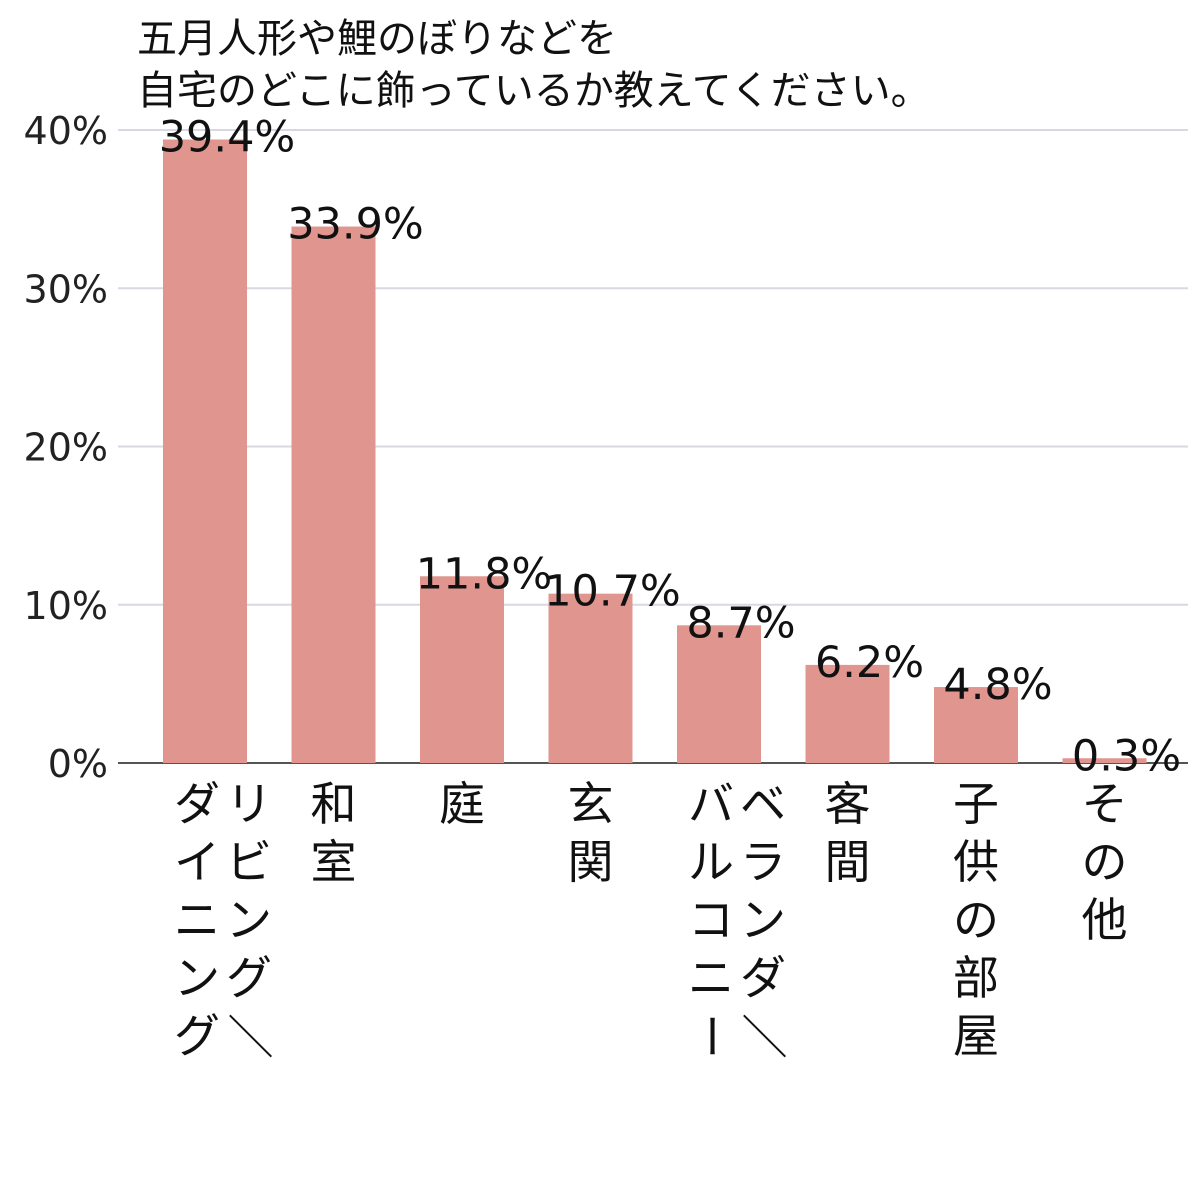 The height and width of the screenshot is (1200, 1200). What do you see at coordinates (711, 1036) in the screenshot?
I see `category-label-char: ー` at bounding box center [711, 1036].